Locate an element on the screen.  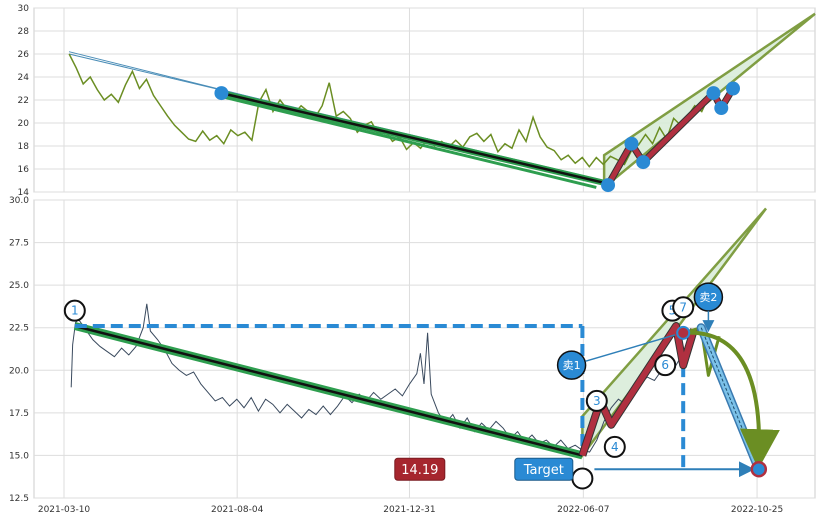
top-y-tick-label: 22 is located at coordinates (23, 101).